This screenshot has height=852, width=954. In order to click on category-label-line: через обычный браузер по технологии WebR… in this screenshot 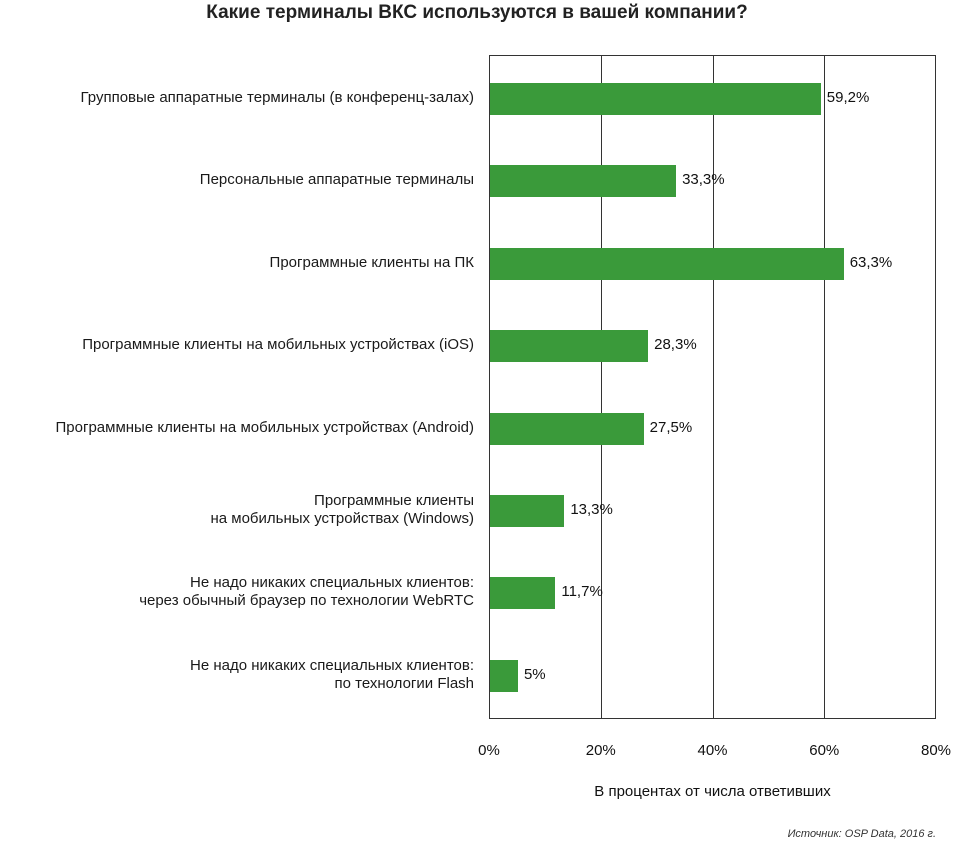, I will do `click(306, 601)`.